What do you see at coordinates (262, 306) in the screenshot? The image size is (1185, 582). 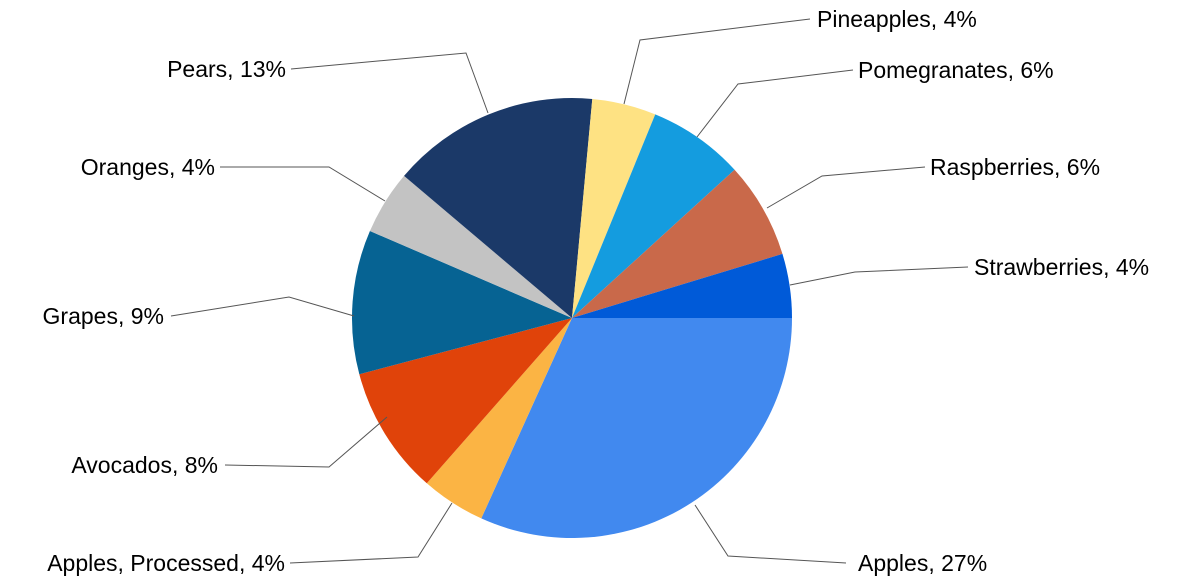 I see `leader-line-grapes` at bounding box center [262, 306].